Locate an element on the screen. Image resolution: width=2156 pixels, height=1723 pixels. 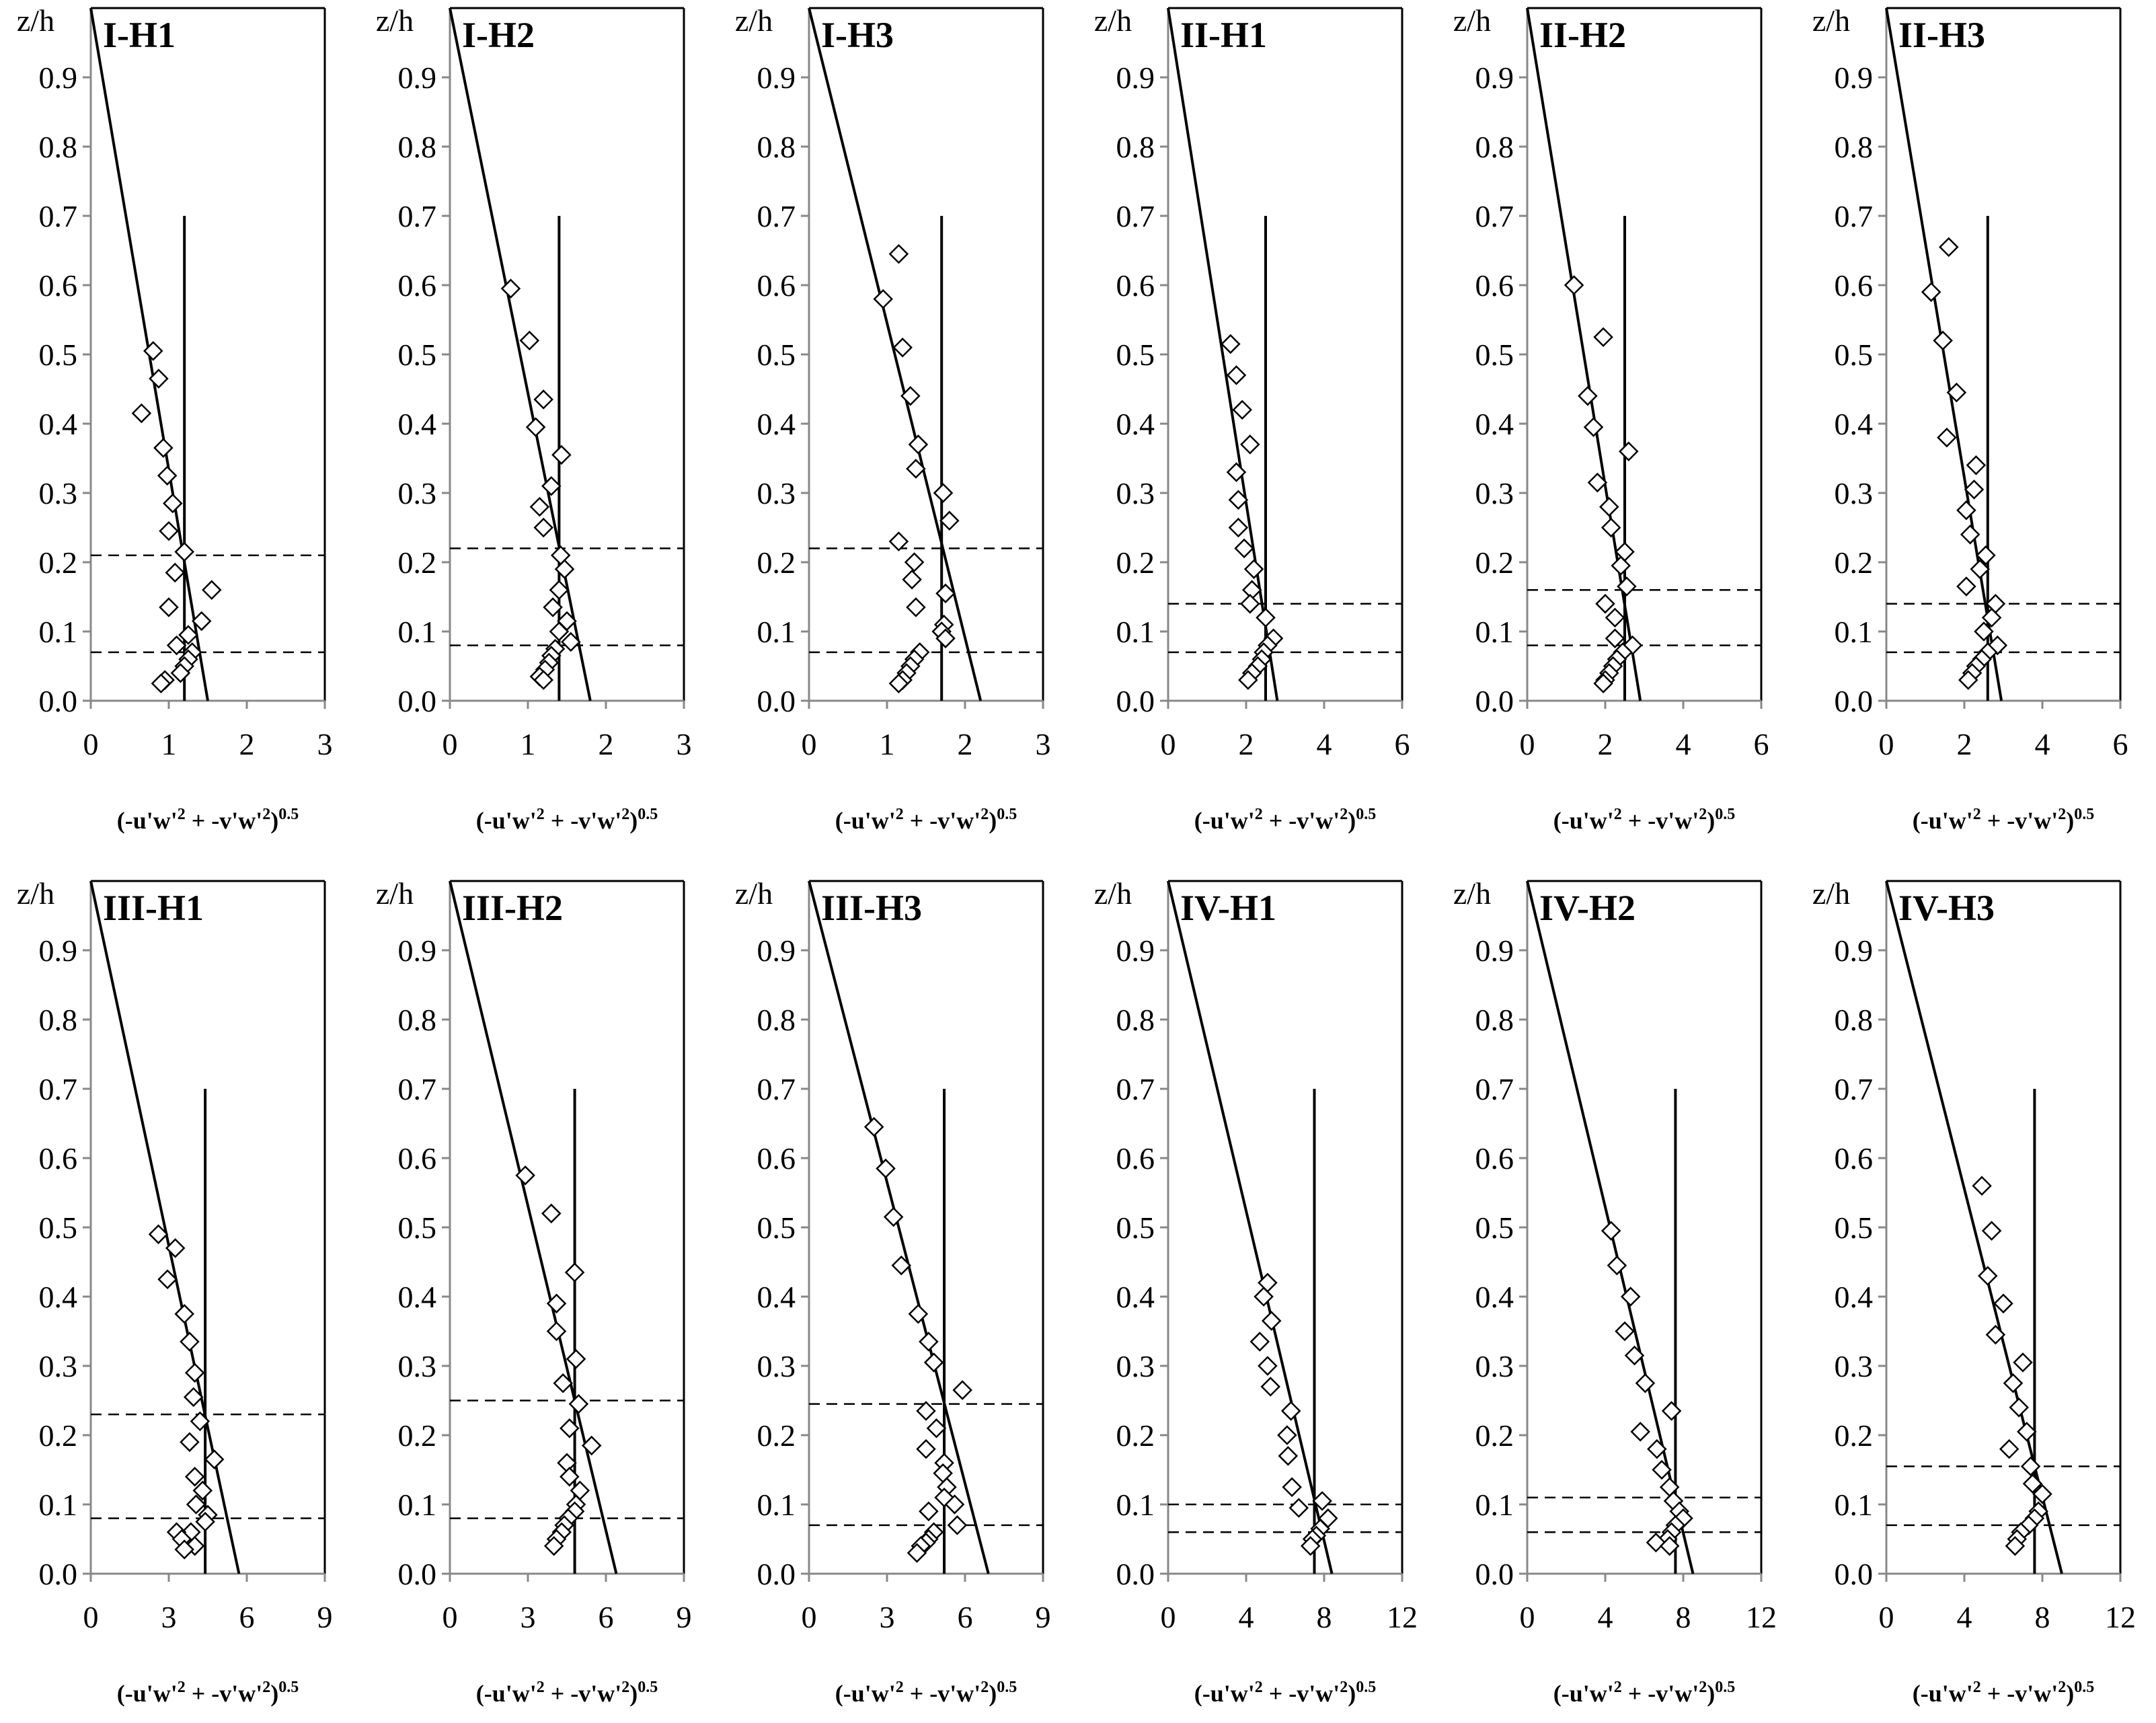
x-tick-label: 1 is located at coordinates (529, 744).